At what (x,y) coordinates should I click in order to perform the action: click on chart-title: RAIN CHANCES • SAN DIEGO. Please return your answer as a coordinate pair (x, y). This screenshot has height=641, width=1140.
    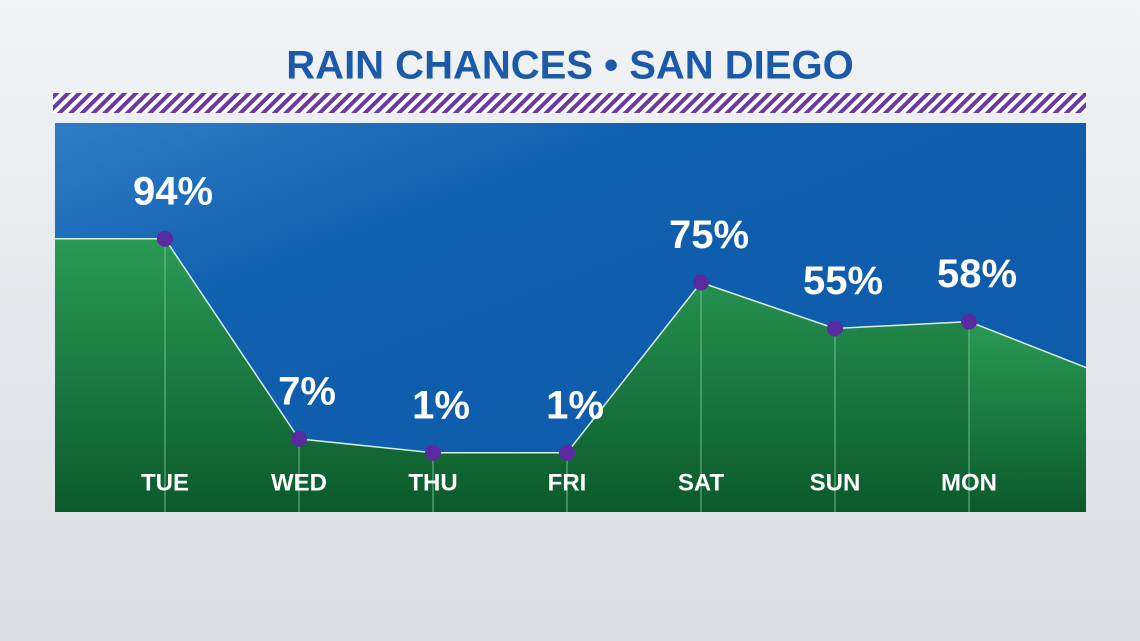
    Looking at the image, I should click on (569, 66).